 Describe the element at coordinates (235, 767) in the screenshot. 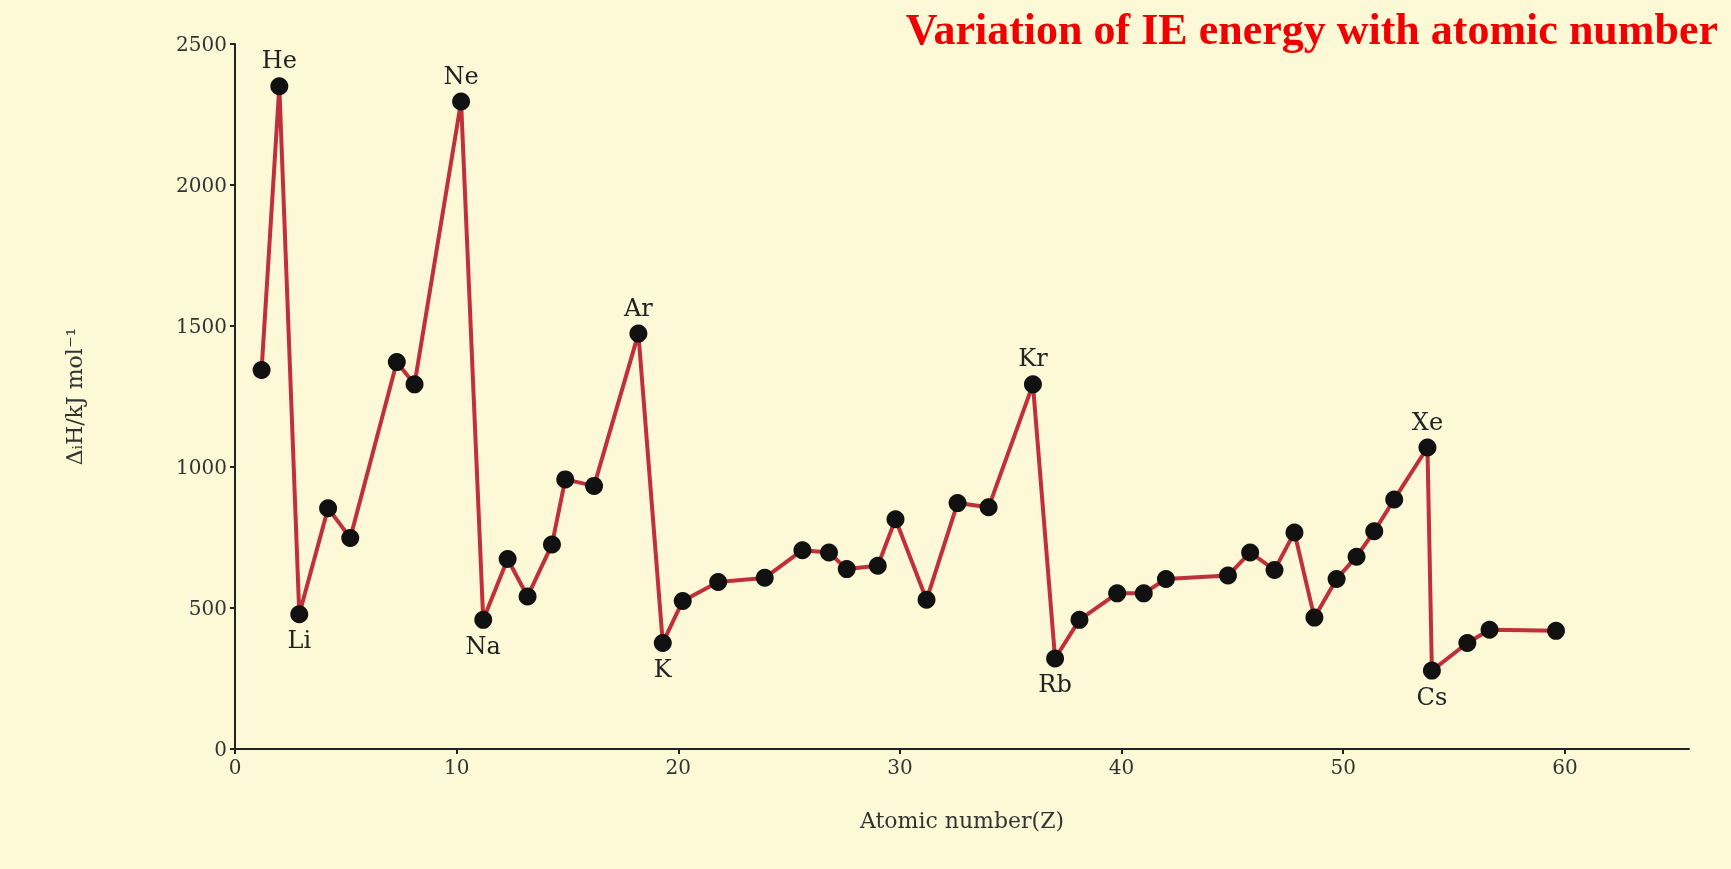

I see `x-tick-label: 0` at that location.